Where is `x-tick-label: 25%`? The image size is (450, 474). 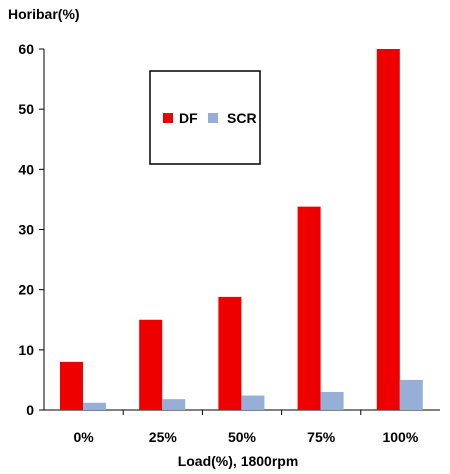
x-tick-label: 25% is located at coordinates (163, 437).